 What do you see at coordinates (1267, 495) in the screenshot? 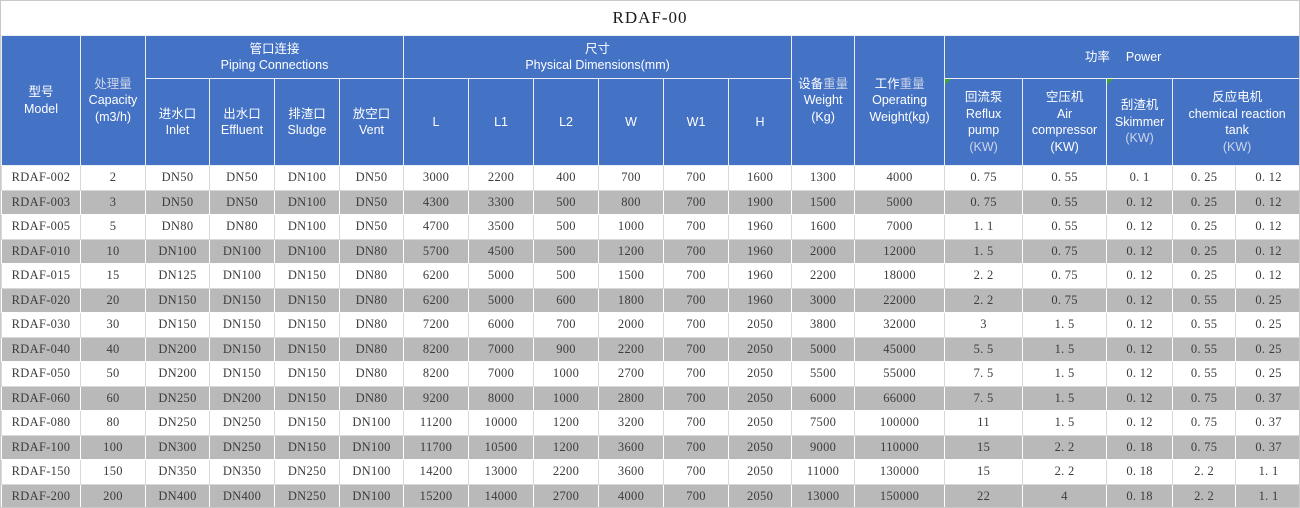
I see `cell-reaction-tank-2: 1. 1` at bounding box center [1267, 495].